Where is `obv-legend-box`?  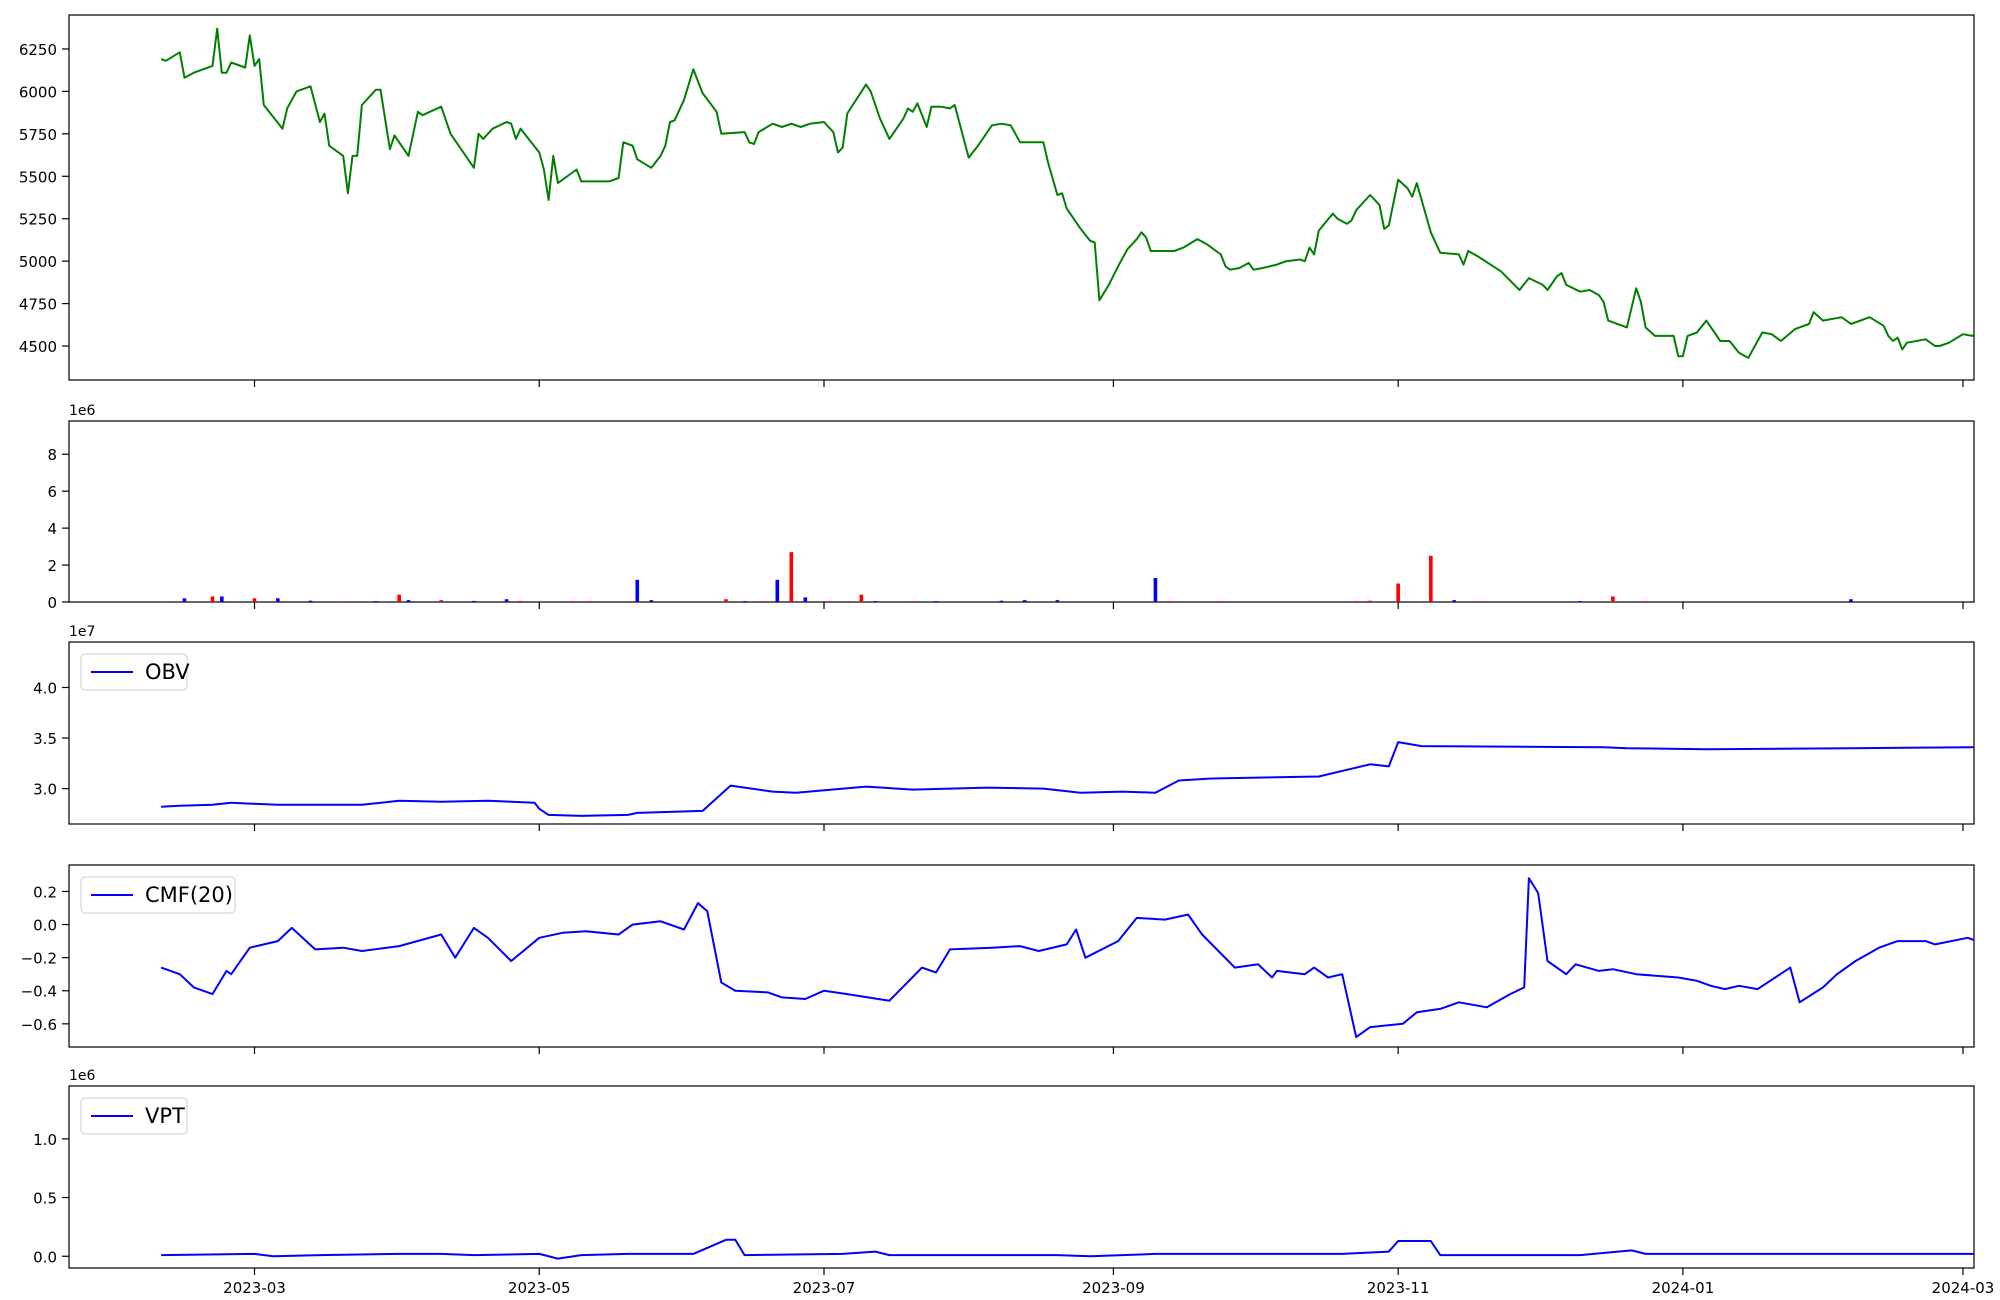
obv-legend-box is located at coordinates (134, 672).